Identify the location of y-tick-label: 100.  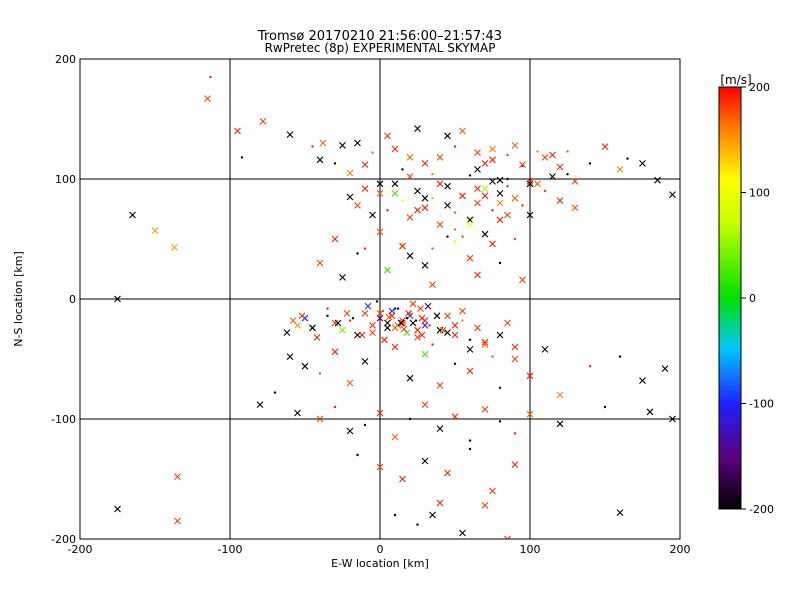
(65, 179).